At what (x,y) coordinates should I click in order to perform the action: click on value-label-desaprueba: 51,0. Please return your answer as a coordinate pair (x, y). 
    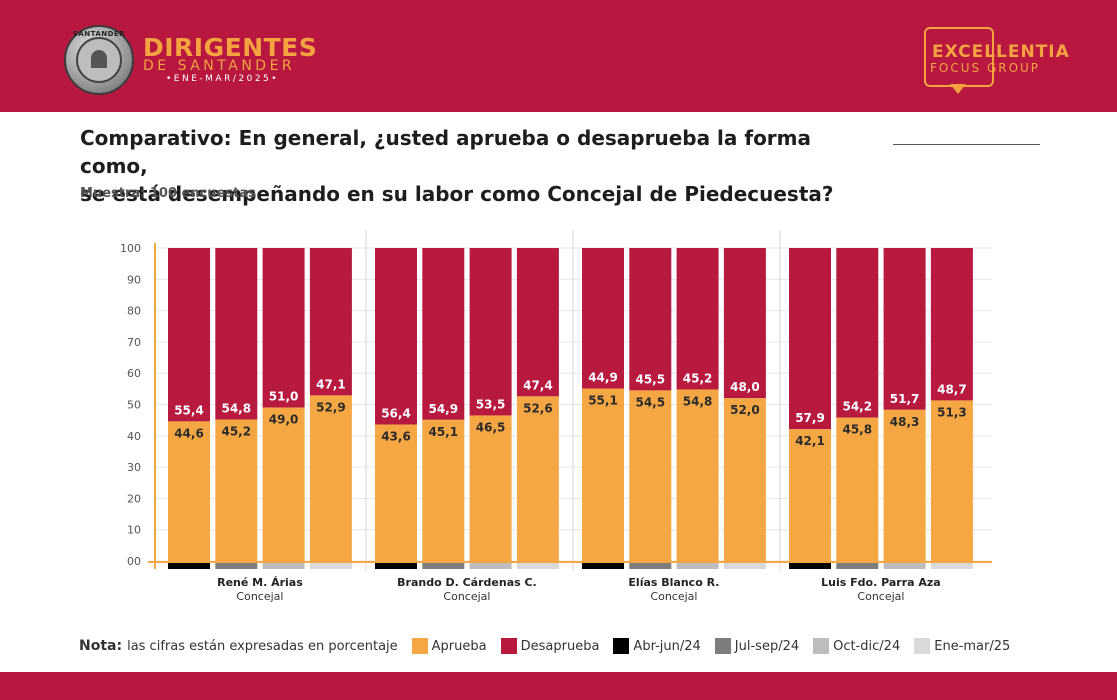
    Looking at the image, I should click on (284, 397).